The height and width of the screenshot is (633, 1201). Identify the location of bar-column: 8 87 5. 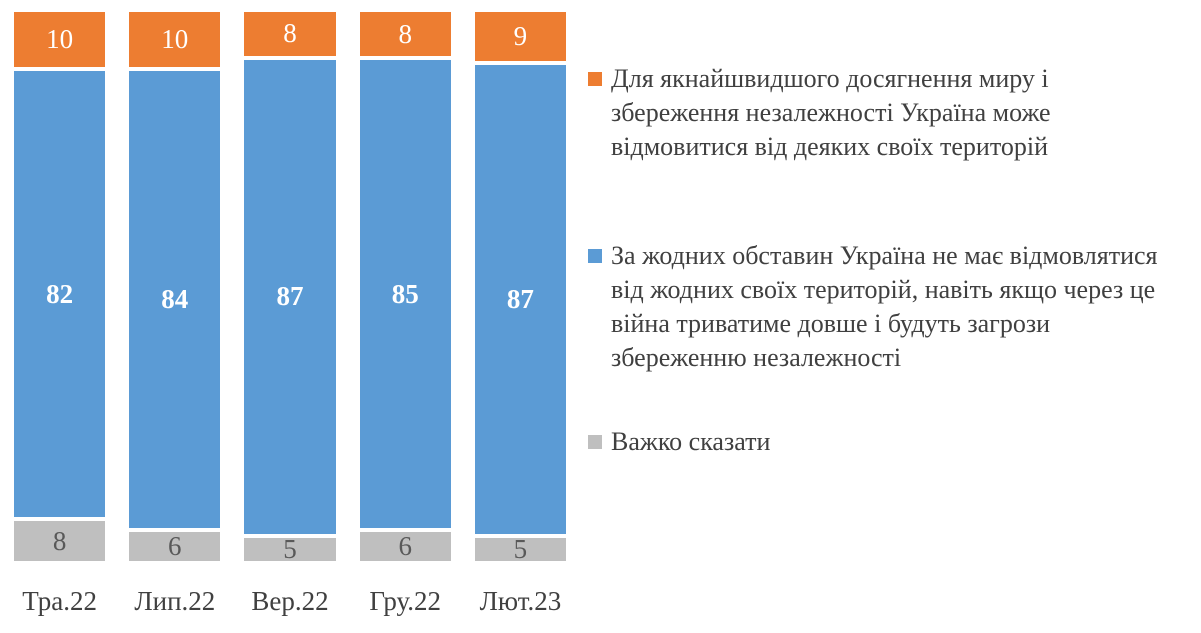
(290, 286).